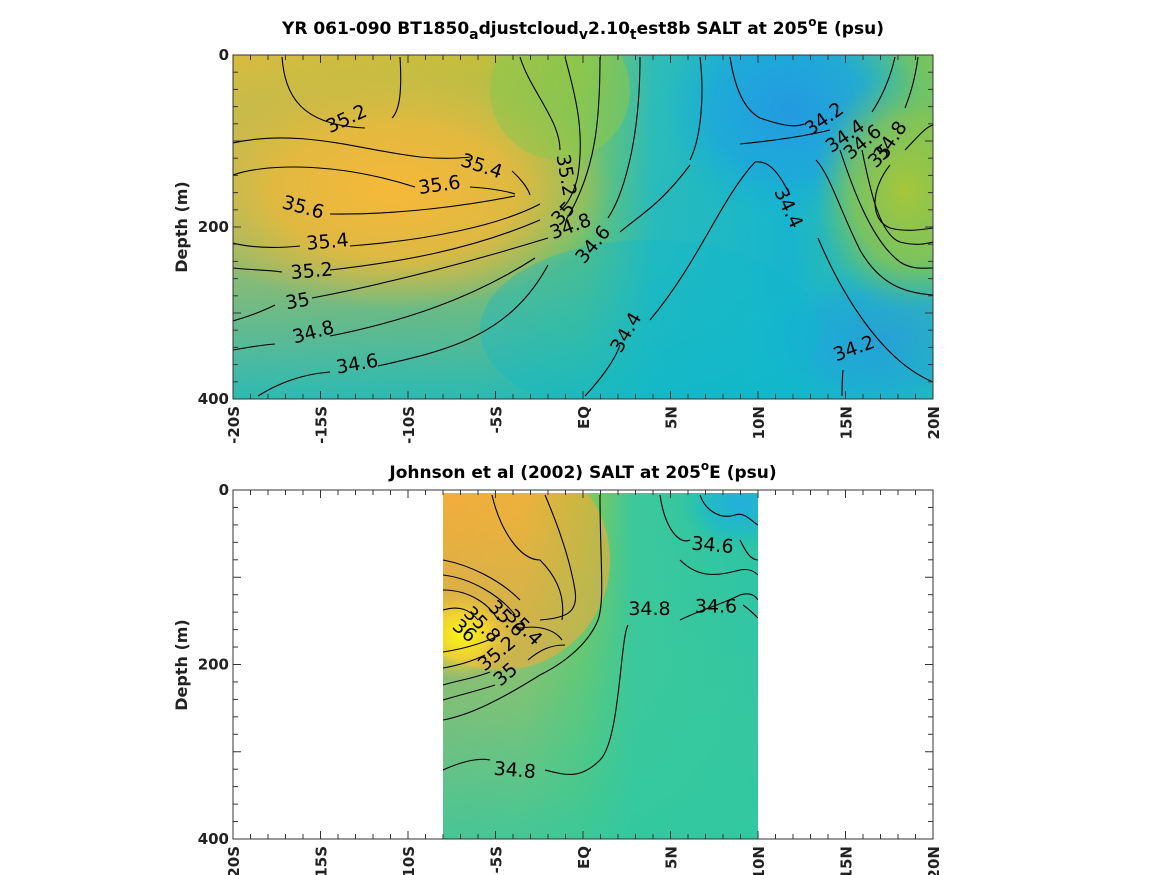 This screenshot has width=1167, height=875. I want to click on panel1-title-part: v, so click(583, 35).